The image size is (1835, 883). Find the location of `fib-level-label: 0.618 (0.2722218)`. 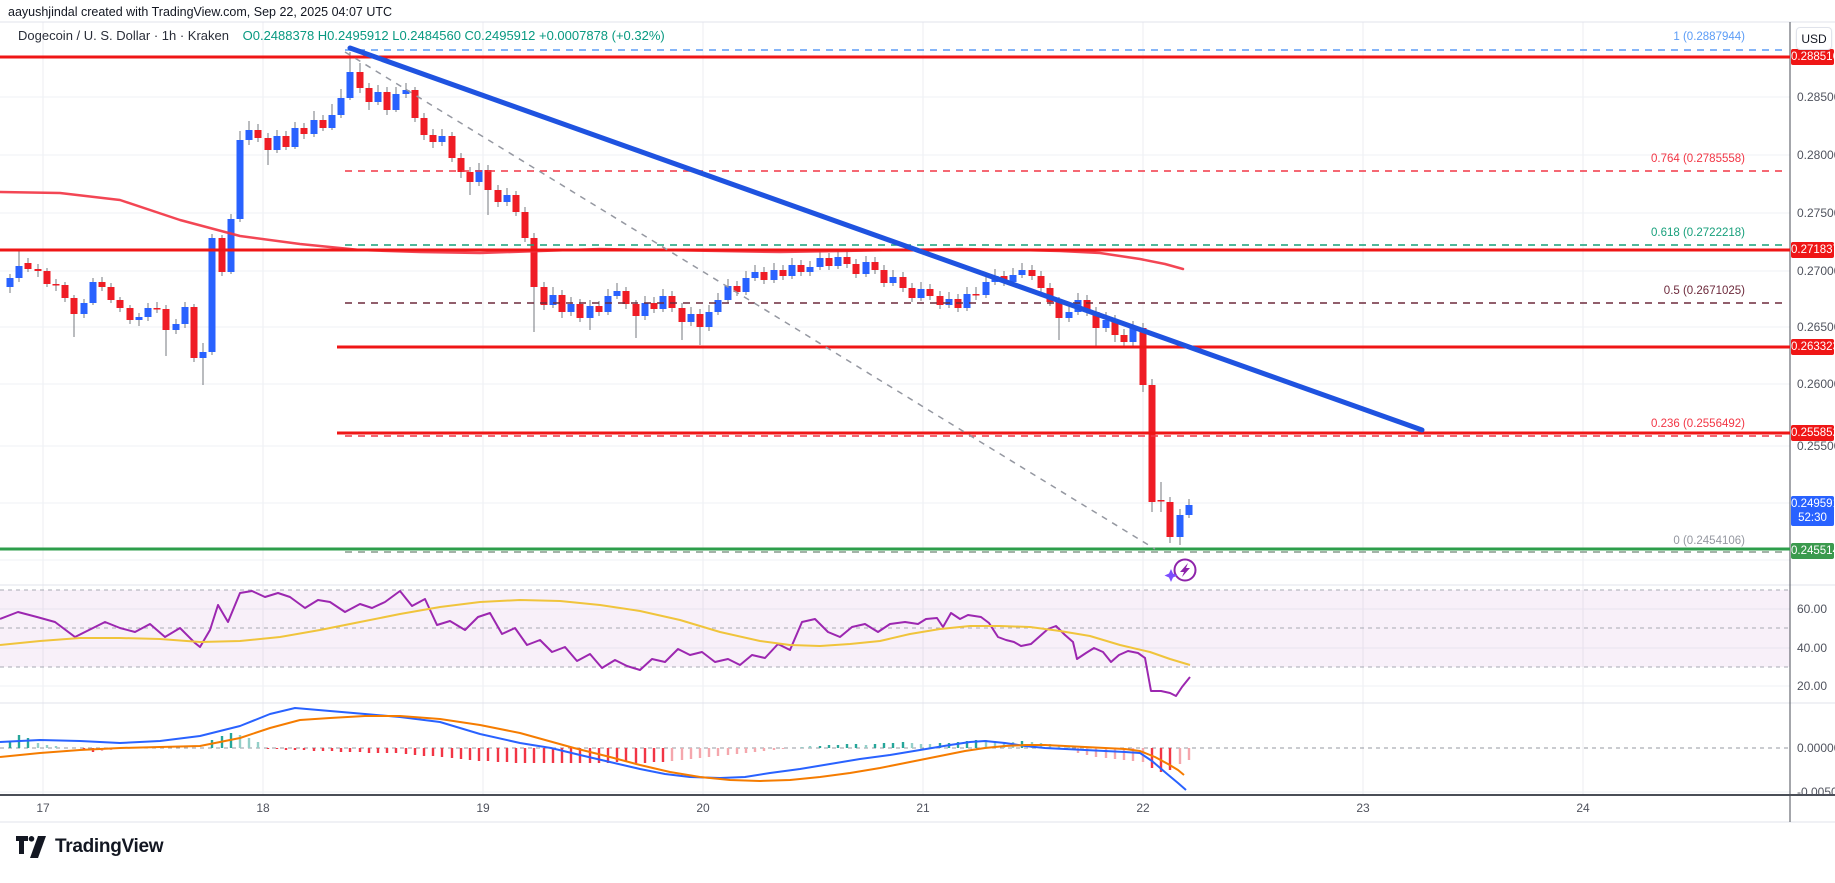

fib-level-label: 0.618 (0.2722218) is located at coordinates (1698, 233).